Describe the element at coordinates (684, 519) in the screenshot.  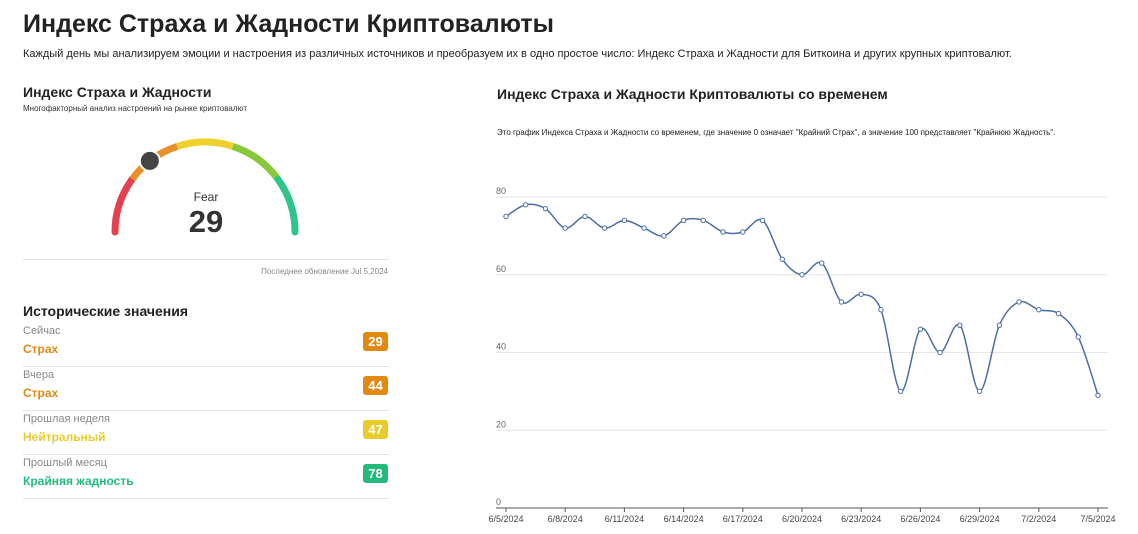
I see `x-tick-label: 6/14/2024` at that location.